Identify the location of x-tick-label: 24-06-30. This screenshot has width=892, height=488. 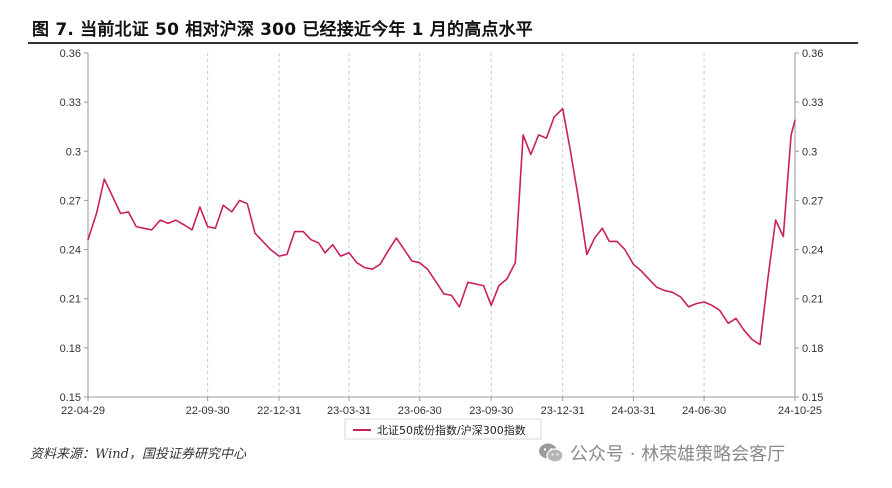
(704, 411).